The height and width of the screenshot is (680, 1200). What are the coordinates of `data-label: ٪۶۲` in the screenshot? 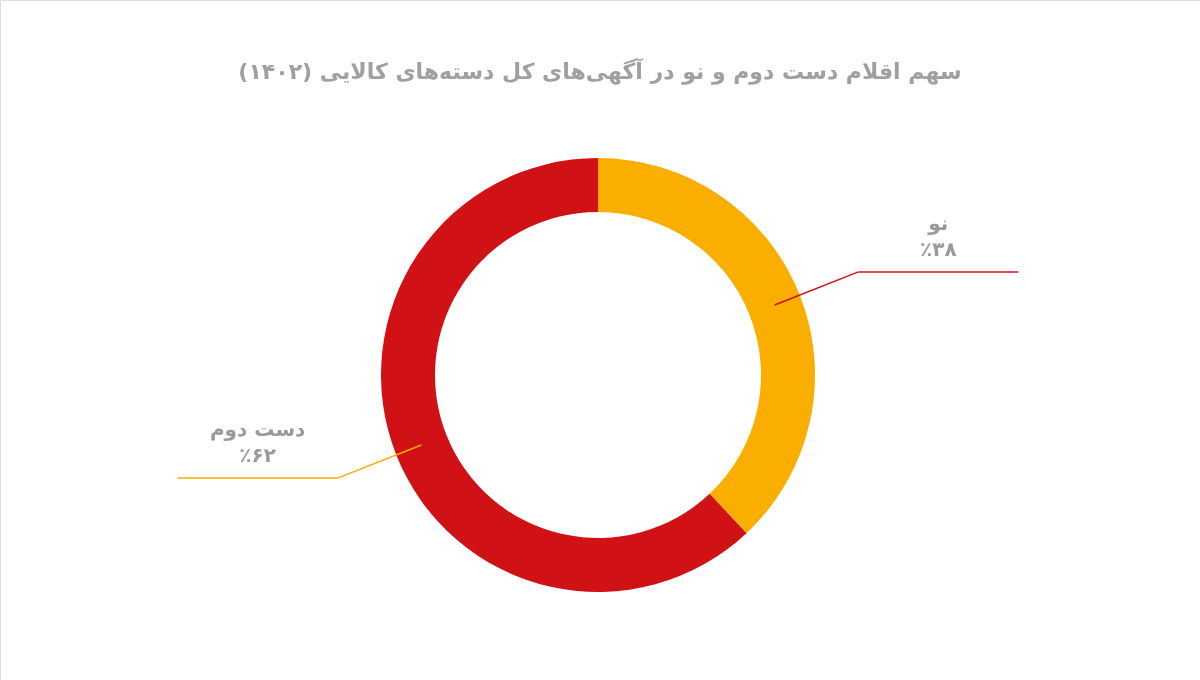 It's located at (257, 455).